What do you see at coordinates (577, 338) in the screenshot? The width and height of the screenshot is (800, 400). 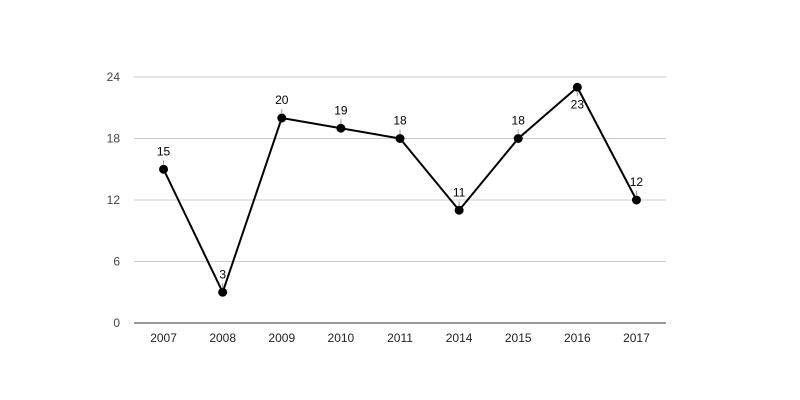 I see `x-tick-label: 2016` at bounding box center [577, 338].